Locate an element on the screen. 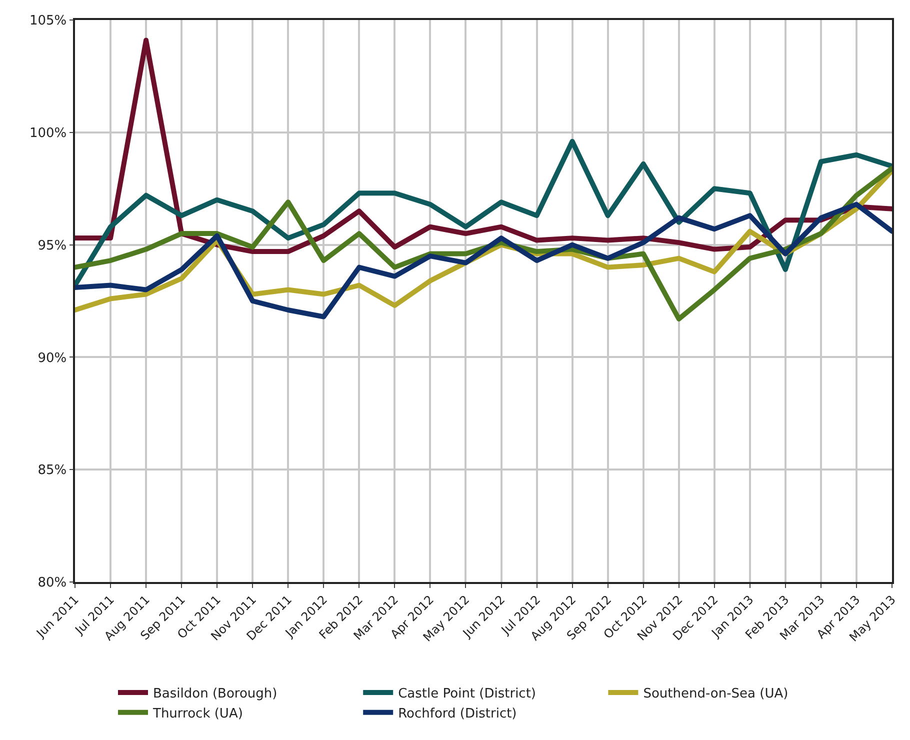  y-tick-label: 80% is located at coordinates (52, 583).